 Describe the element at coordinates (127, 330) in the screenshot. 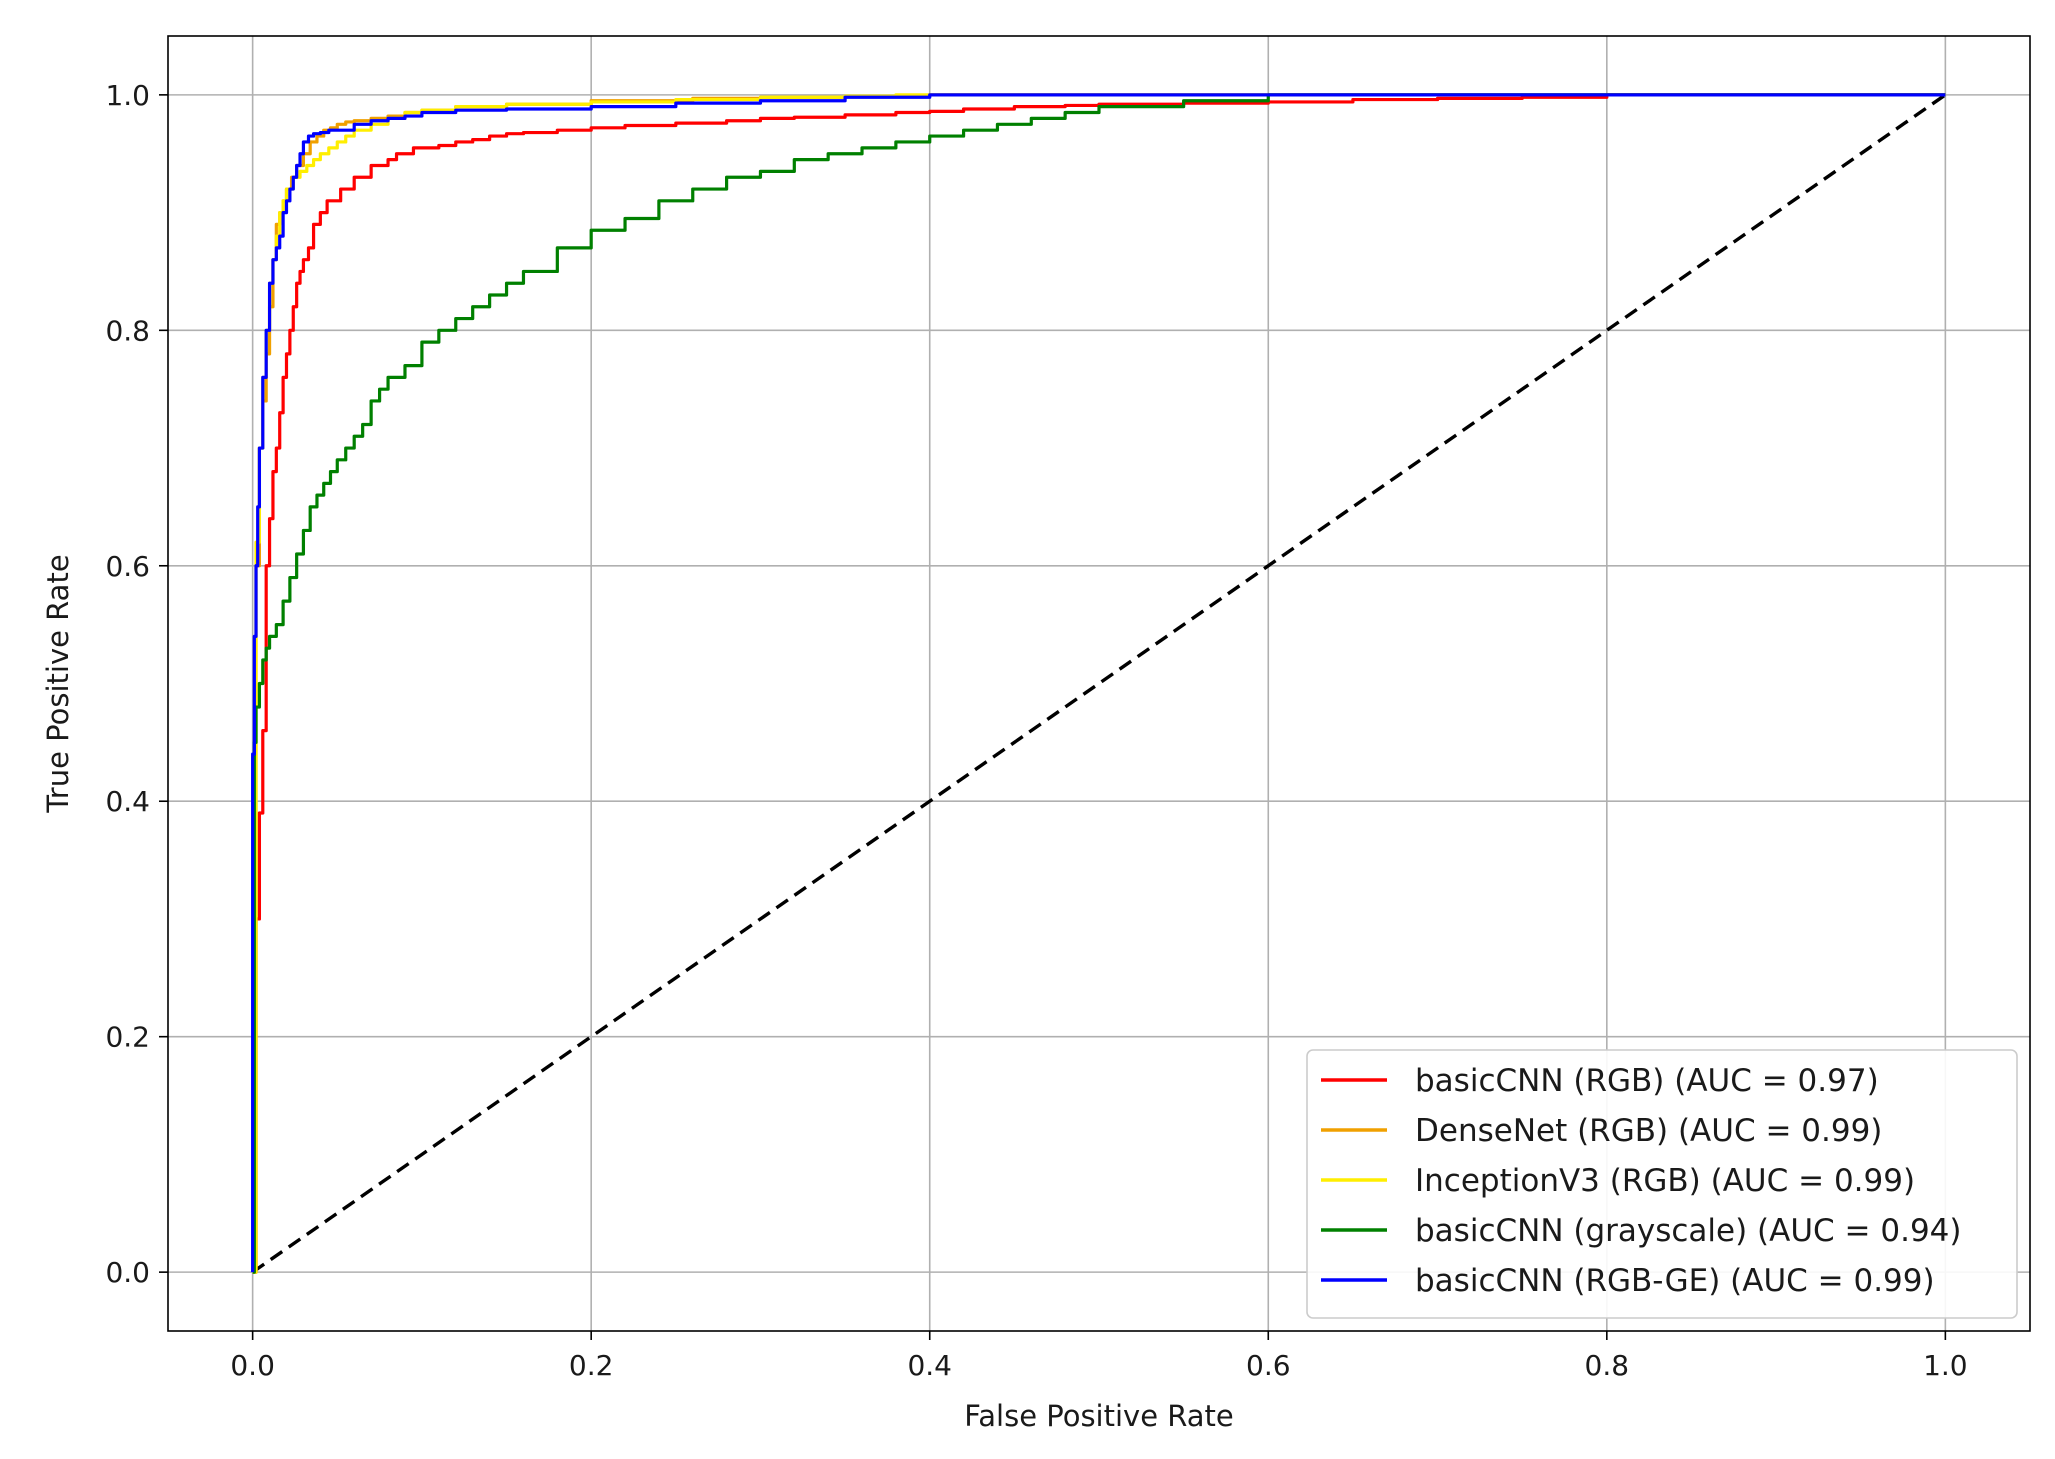

I see `y-tick-label: 0.8` at that location.